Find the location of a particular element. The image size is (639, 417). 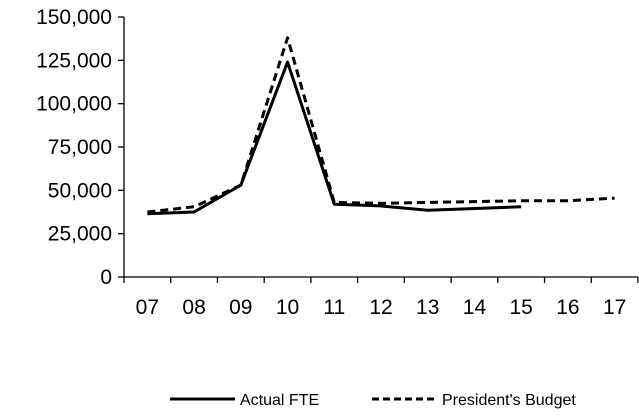

legend-label-1: President's Budget is located at coordinates (509, 400).